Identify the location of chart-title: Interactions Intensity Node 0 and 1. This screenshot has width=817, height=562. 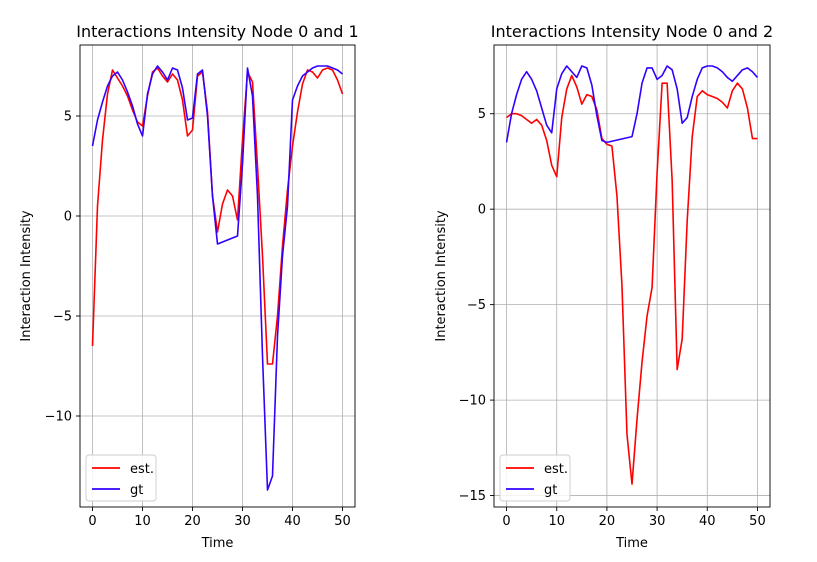
(217, 31).